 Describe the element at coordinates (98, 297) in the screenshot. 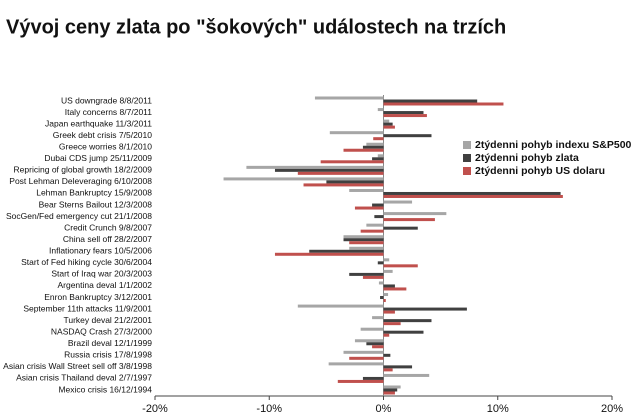

I see `y-tick-label: Enron Bankruptcy 3/12/2001` at that location.